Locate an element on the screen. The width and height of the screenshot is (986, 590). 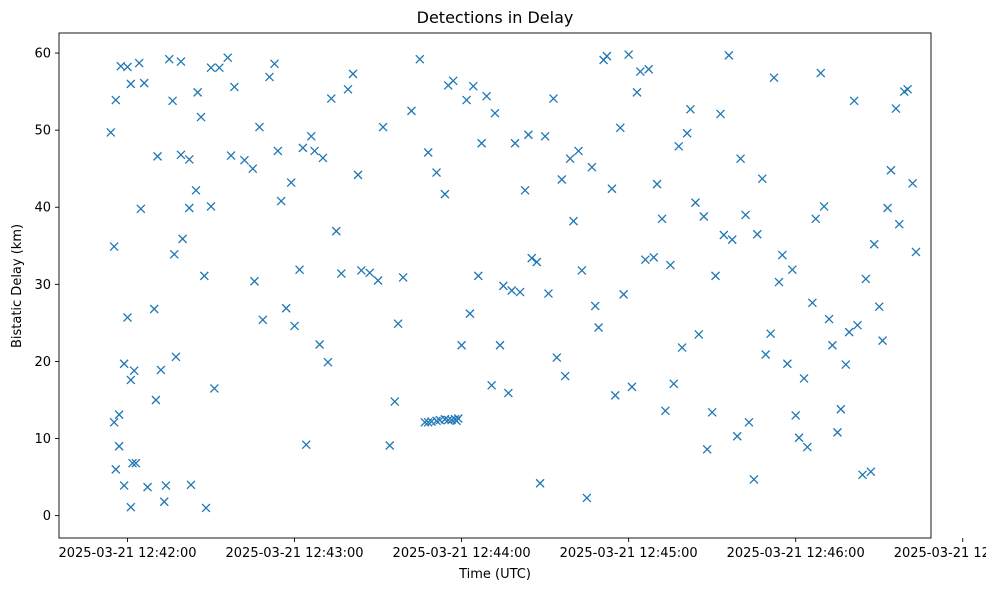
y-tick-label: 10 is located at coordinates (42, 439).